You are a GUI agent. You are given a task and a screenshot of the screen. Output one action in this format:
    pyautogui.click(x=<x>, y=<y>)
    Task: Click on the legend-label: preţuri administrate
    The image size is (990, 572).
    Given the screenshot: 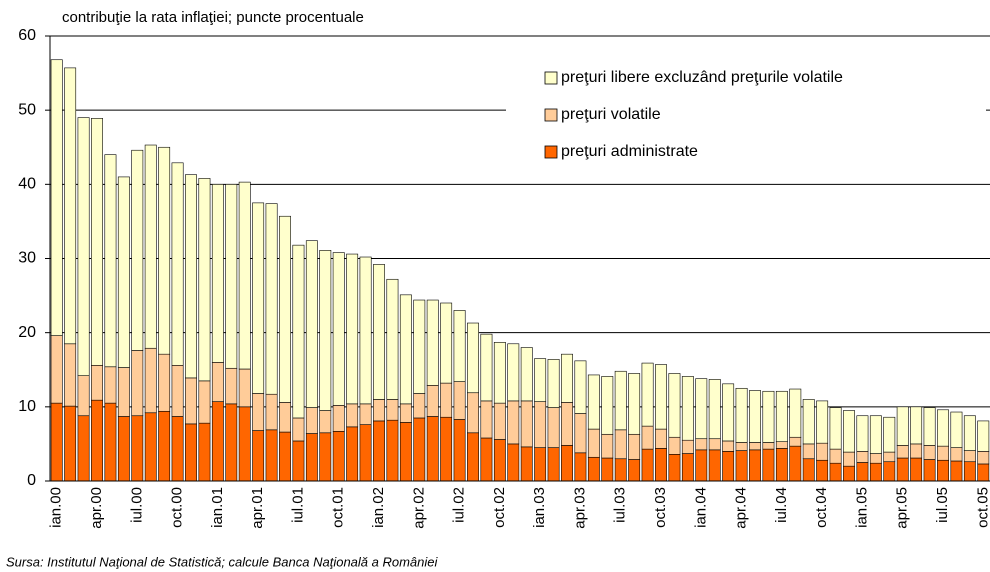 What is the action you would take?
    pyautogui.click(x=629, y=151)
    